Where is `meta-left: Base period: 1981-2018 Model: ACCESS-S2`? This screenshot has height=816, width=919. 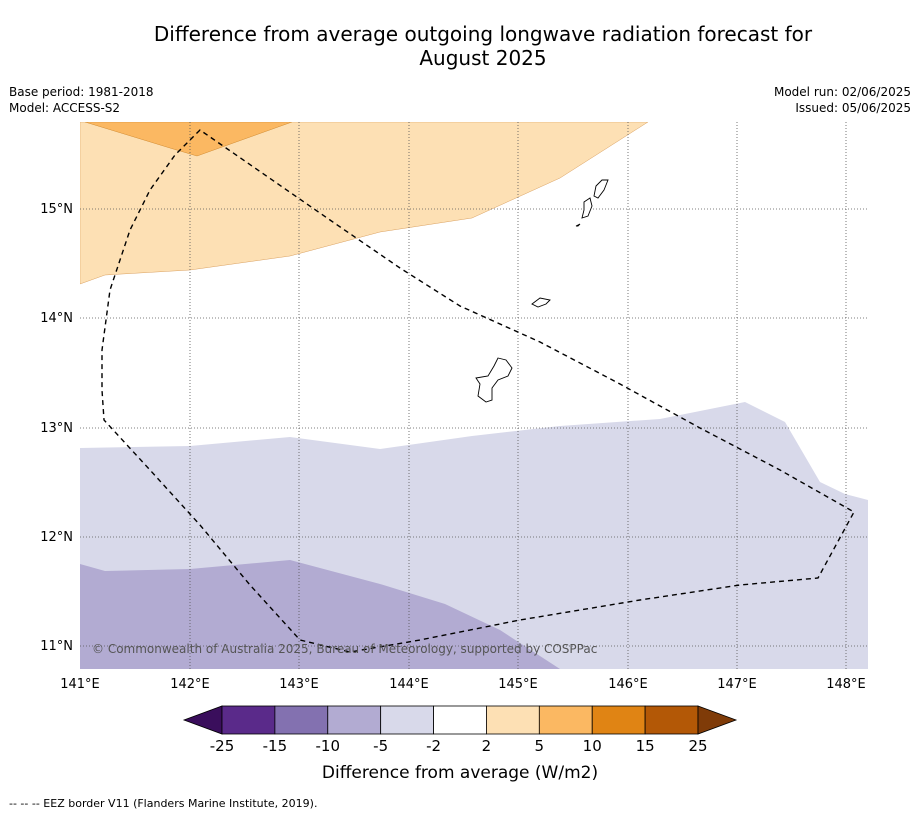
meta-left: Base period: 1981-2018 Model: ACCESS-S2 is located at coordinates (81, 100).